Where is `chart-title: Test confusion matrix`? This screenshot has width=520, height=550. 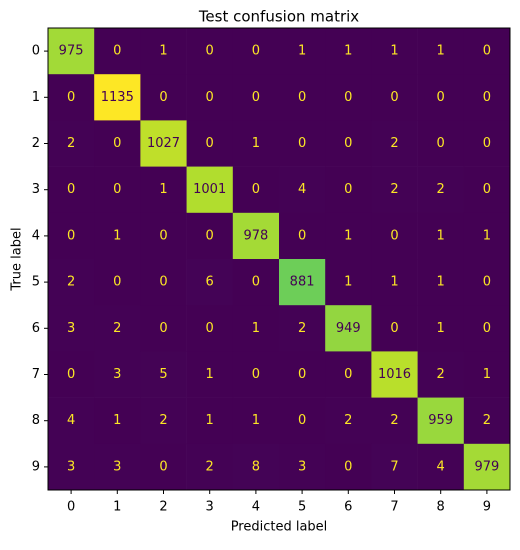
chart-title: Test confusion matrix is located at coordinates (278, 17).